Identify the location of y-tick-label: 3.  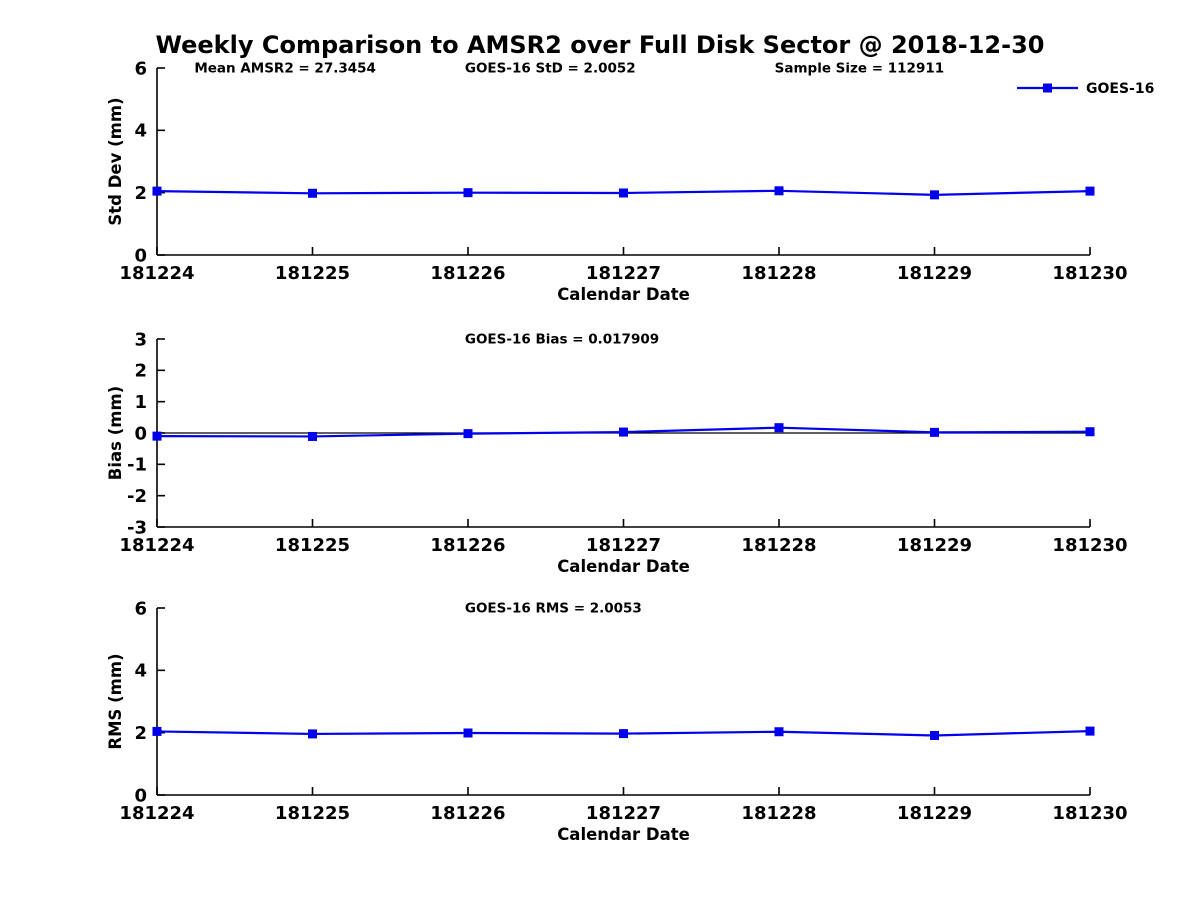
(140, 339).